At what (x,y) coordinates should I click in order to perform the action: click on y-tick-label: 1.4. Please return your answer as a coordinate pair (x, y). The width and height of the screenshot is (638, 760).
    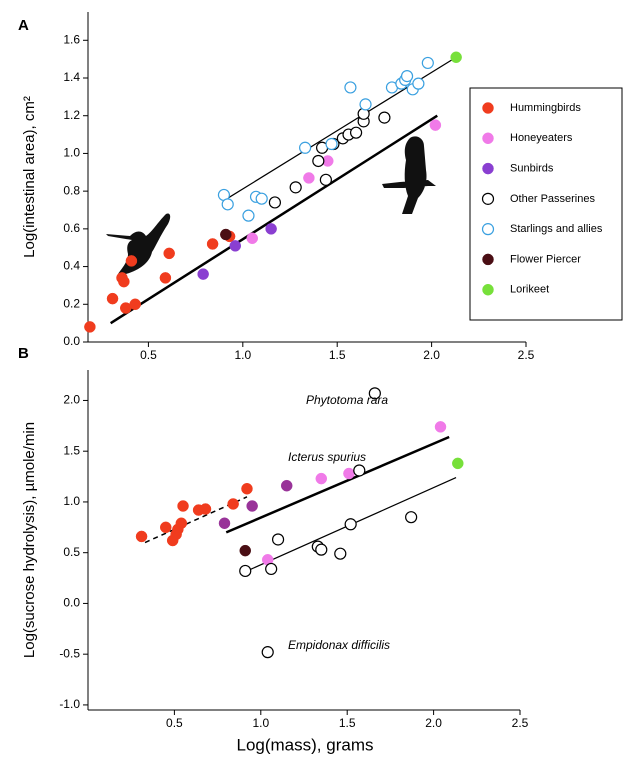
    Looking at the image, I should click on (71, 77).